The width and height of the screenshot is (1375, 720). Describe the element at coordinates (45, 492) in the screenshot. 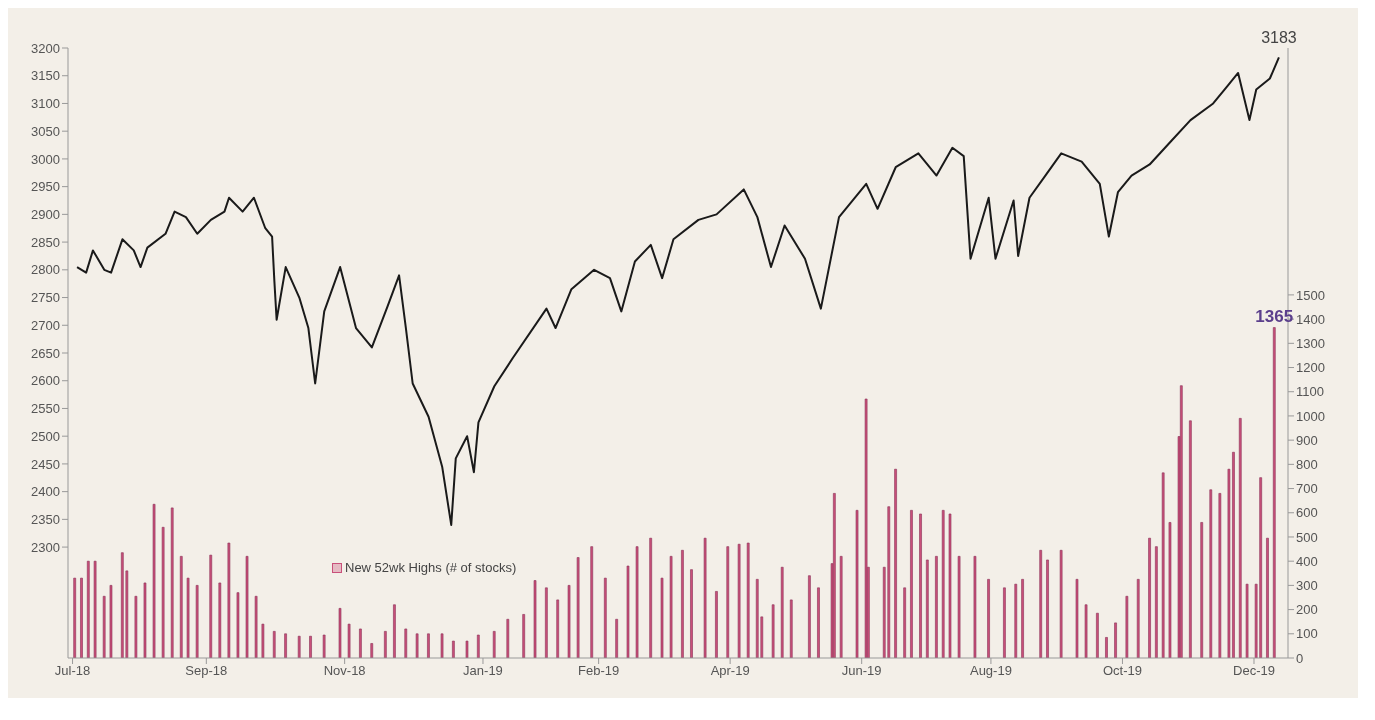

I see `y-tick-label: 2400` at that location.